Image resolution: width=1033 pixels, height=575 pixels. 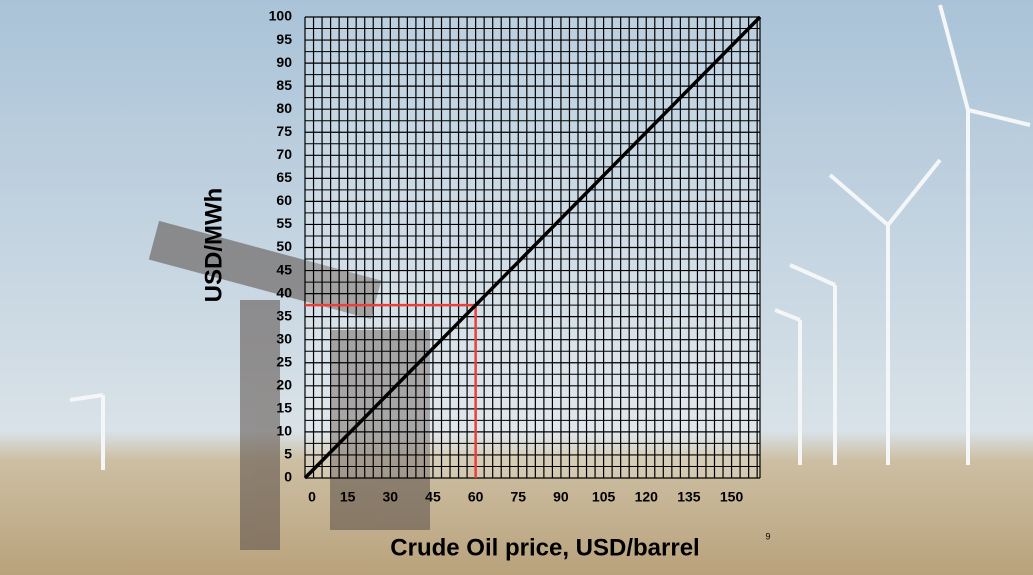 I want to click on x-tick-label: 15, so click(x=348, y=497).